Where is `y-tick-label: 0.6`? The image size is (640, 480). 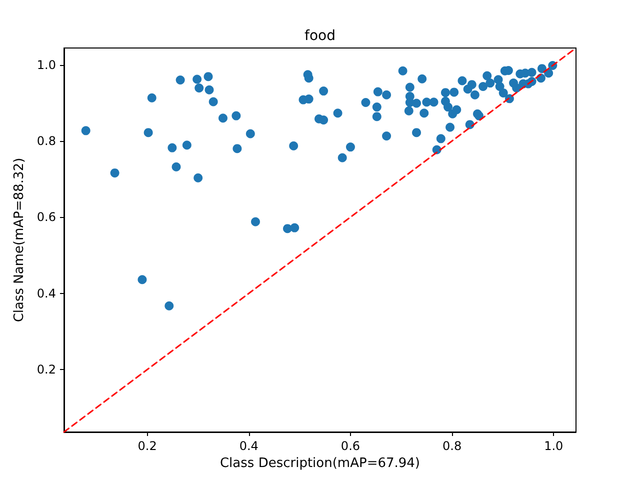
y-tick-label: 0.6 is located at coordinates (46, 217).